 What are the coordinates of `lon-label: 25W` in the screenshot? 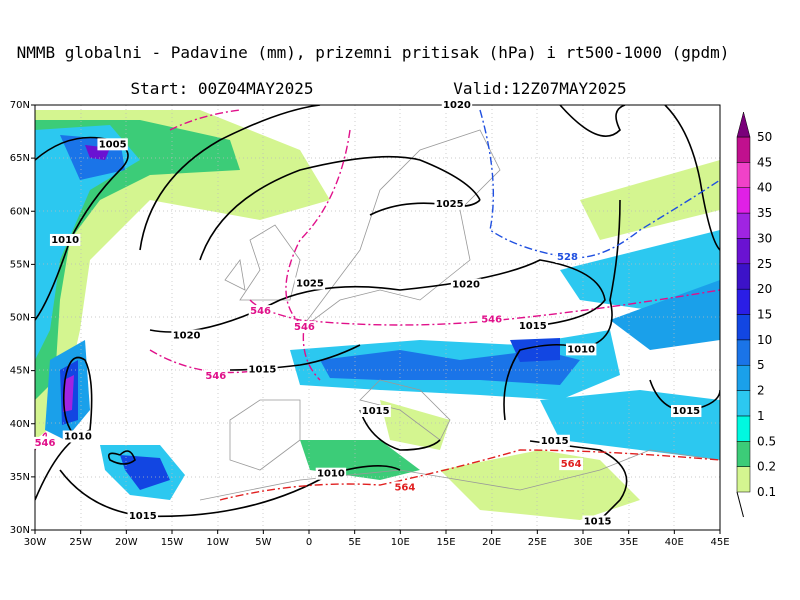 It's located at (80, 542).